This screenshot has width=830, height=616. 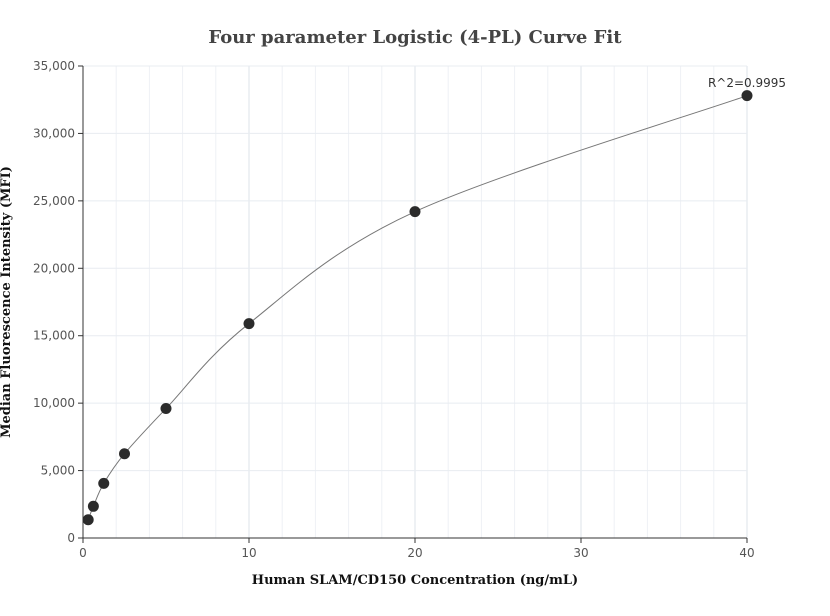 I want to click on x-tick-label: 20, so click(x=414, y=553).